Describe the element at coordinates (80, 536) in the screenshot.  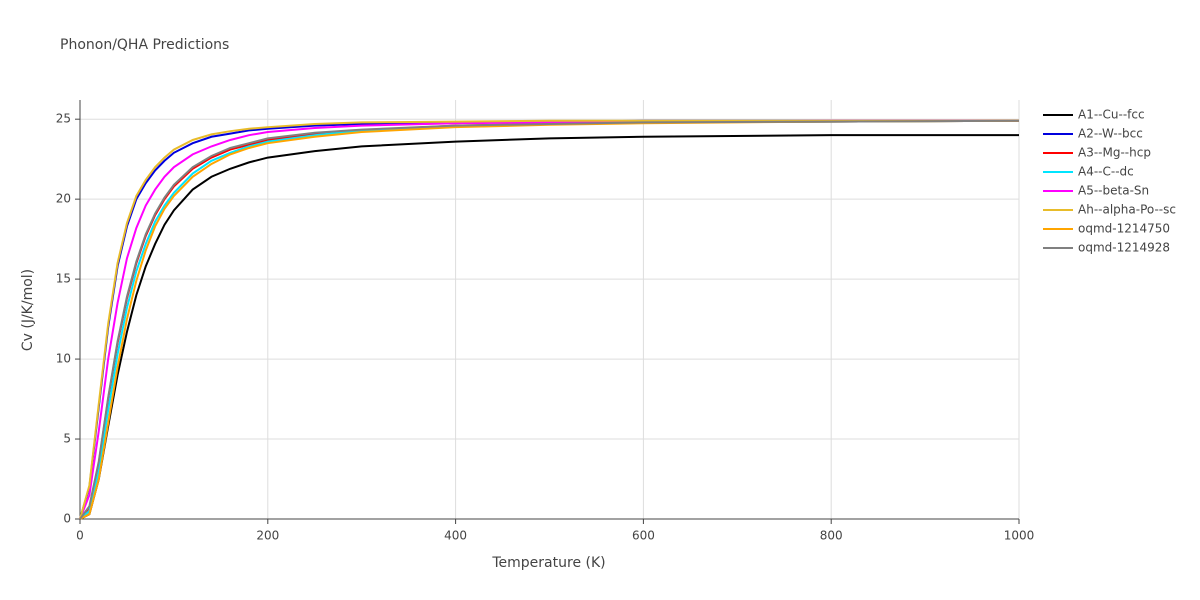
I see `x-tick-label: 0` at that location.